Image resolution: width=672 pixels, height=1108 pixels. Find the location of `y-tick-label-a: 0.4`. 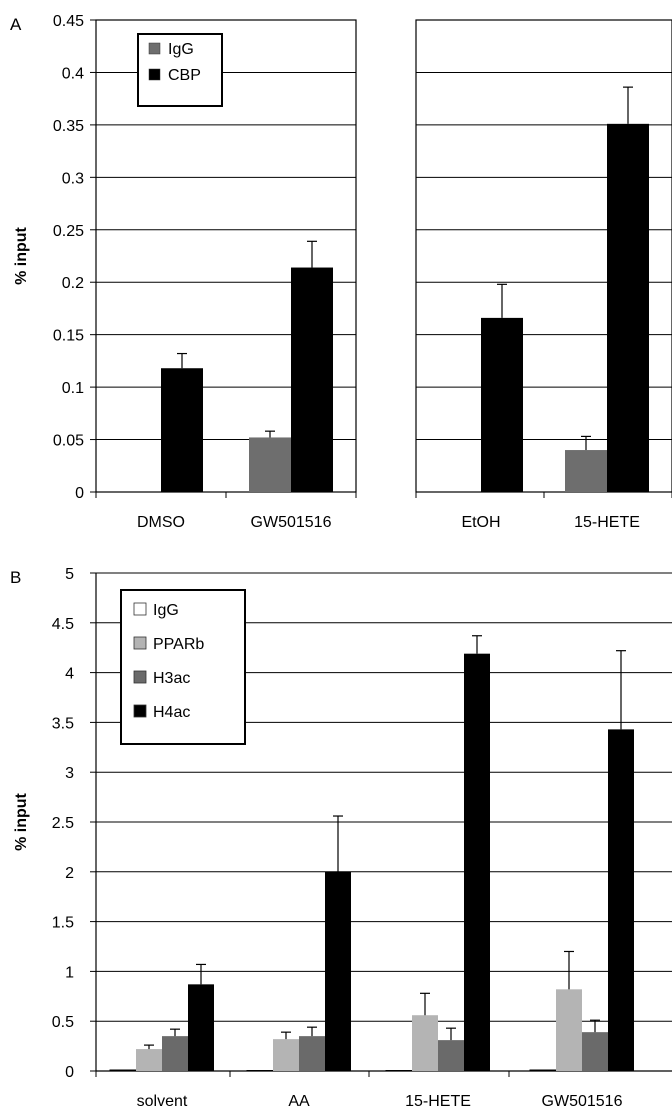

y-tick-label-a: 0.4 is located at coordinates (73, 73).